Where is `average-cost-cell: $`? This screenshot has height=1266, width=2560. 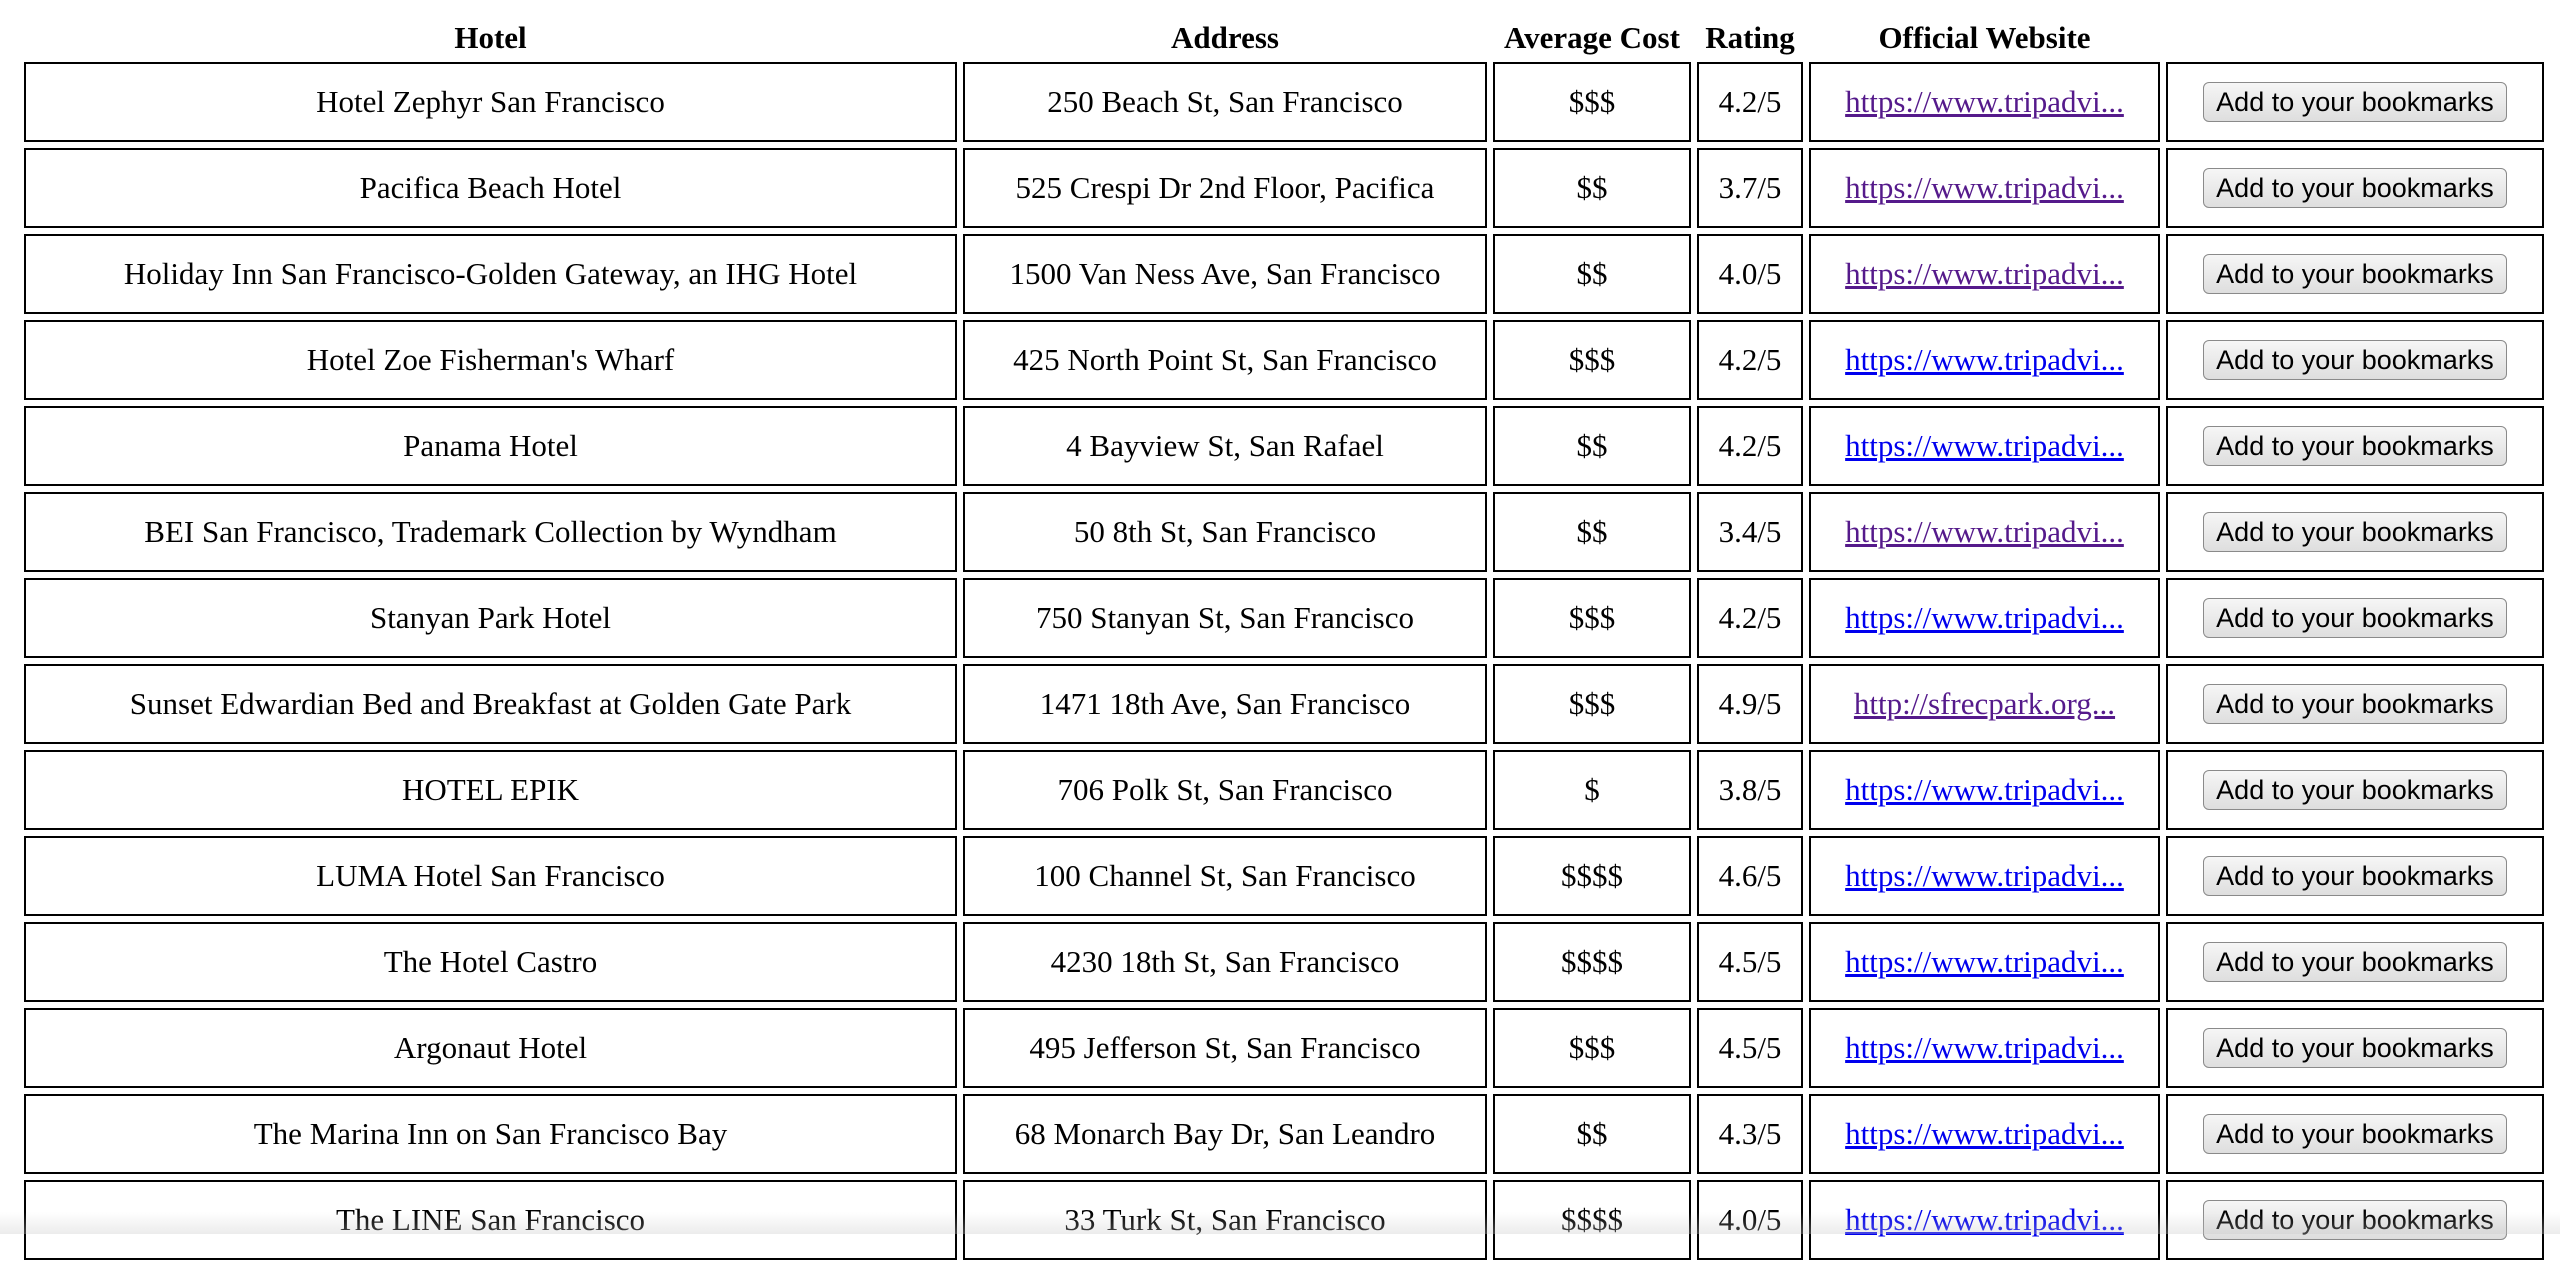 average-cost-cell: $ is located at coordinates (1592, 790).